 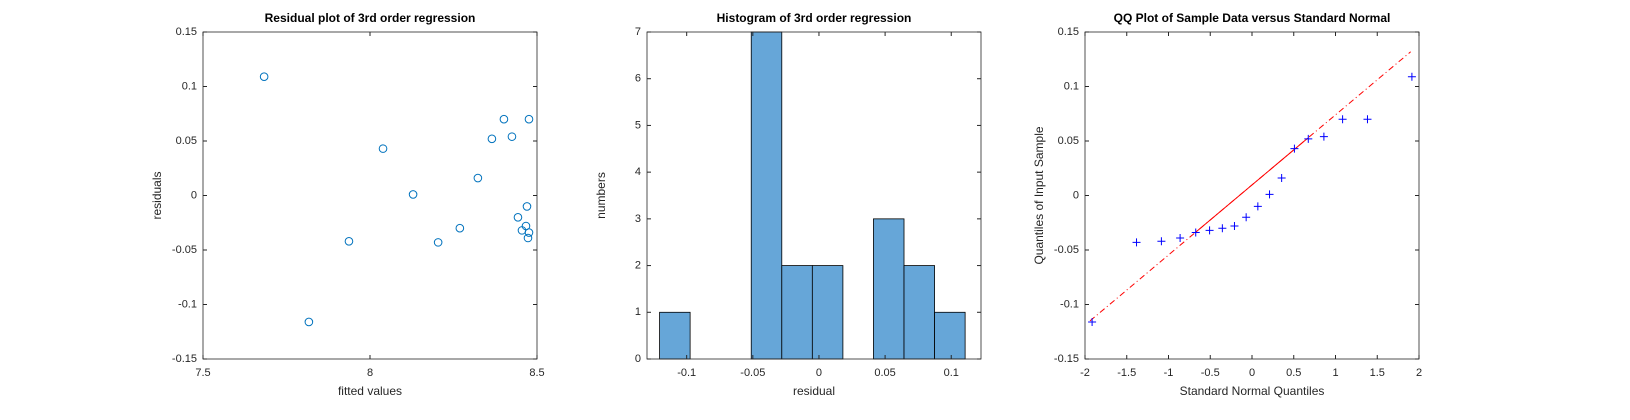 What do you see at coordinates (1419, 373) in the screenshot?
I see `x-tick-label: 2` at bounding box center [1419, 373].